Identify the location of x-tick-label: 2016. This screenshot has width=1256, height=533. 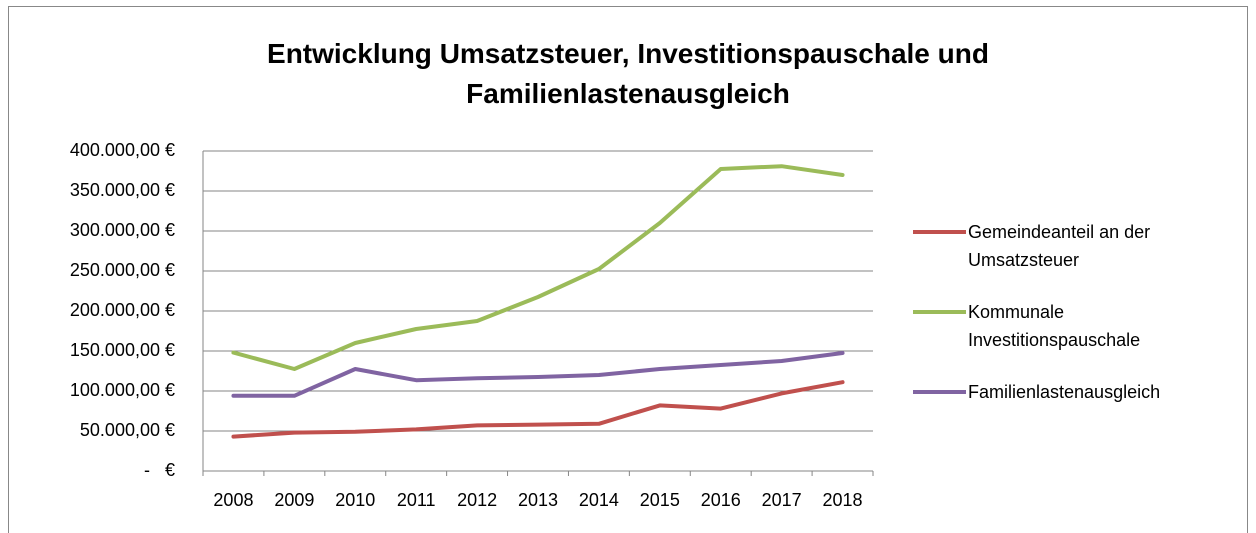
(721, 500).